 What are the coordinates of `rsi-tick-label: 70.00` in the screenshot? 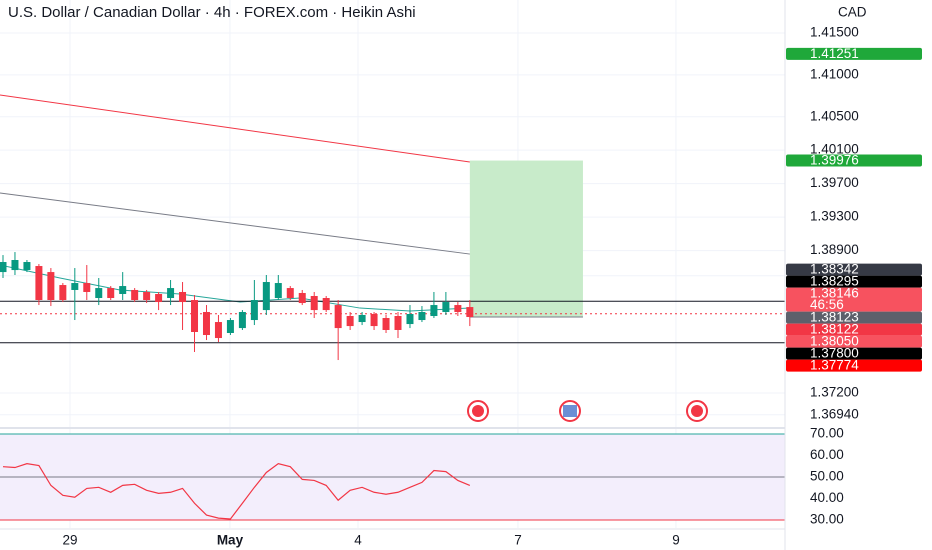 It's located at (827, 433).